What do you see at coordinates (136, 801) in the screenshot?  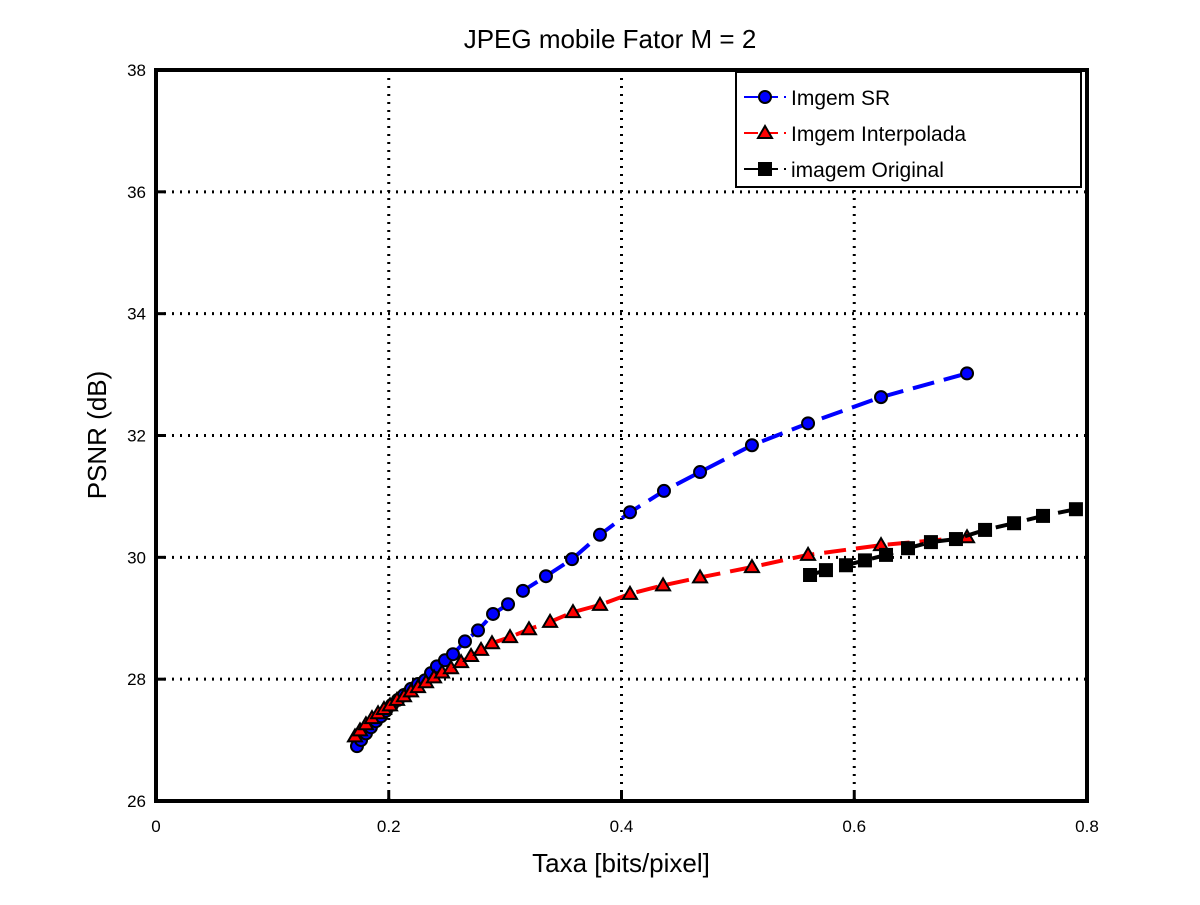 I see `y-tick-label: 26` at bounding box center [136, 801].